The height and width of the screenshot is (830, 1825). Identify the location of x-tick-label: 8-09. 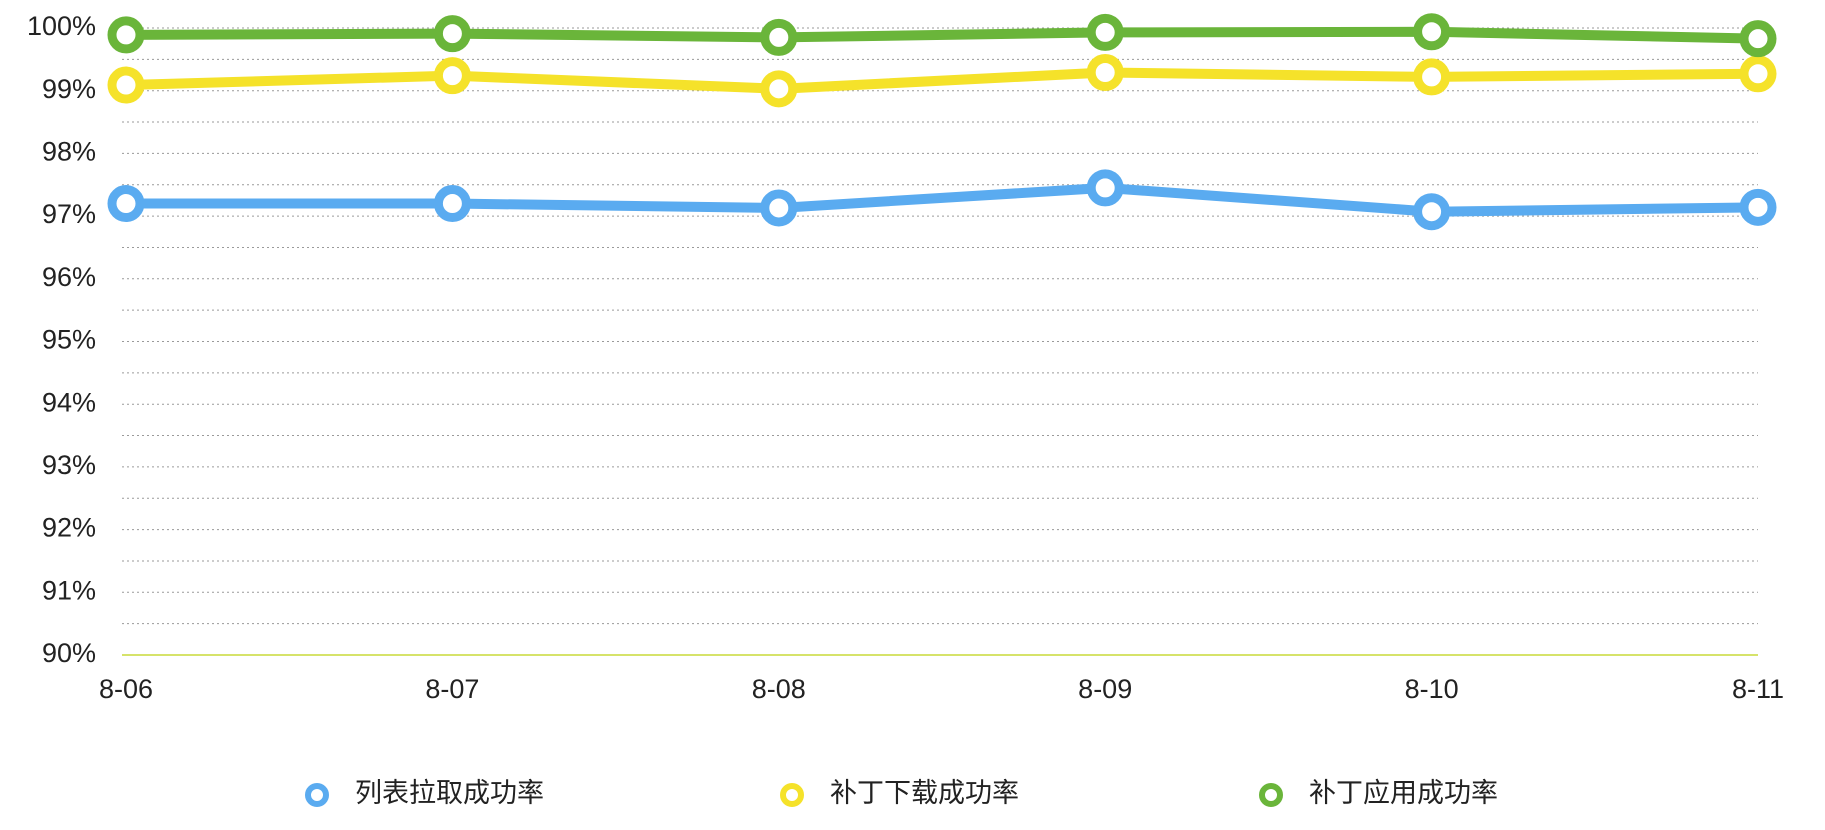
(1105, 689).